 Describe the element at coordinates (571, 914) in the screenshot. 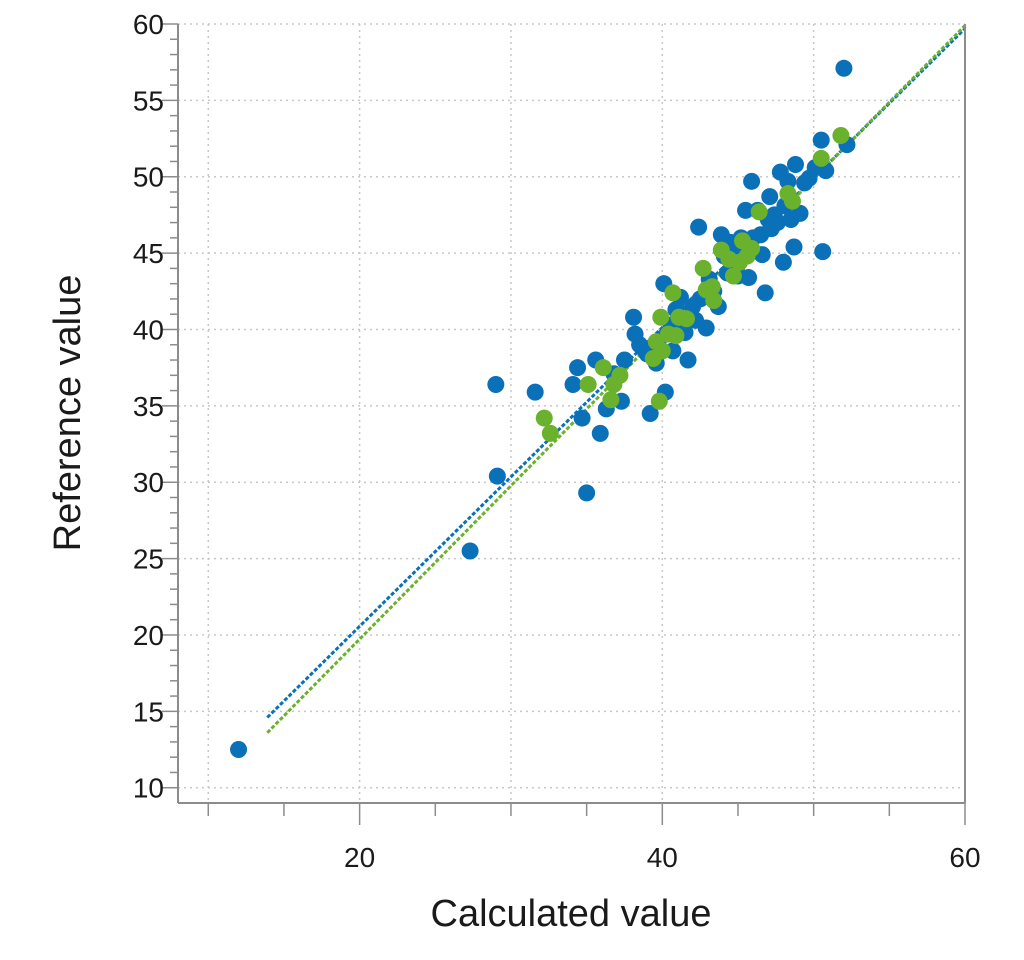

I see `x-axis-title: Calculated value` at that location.